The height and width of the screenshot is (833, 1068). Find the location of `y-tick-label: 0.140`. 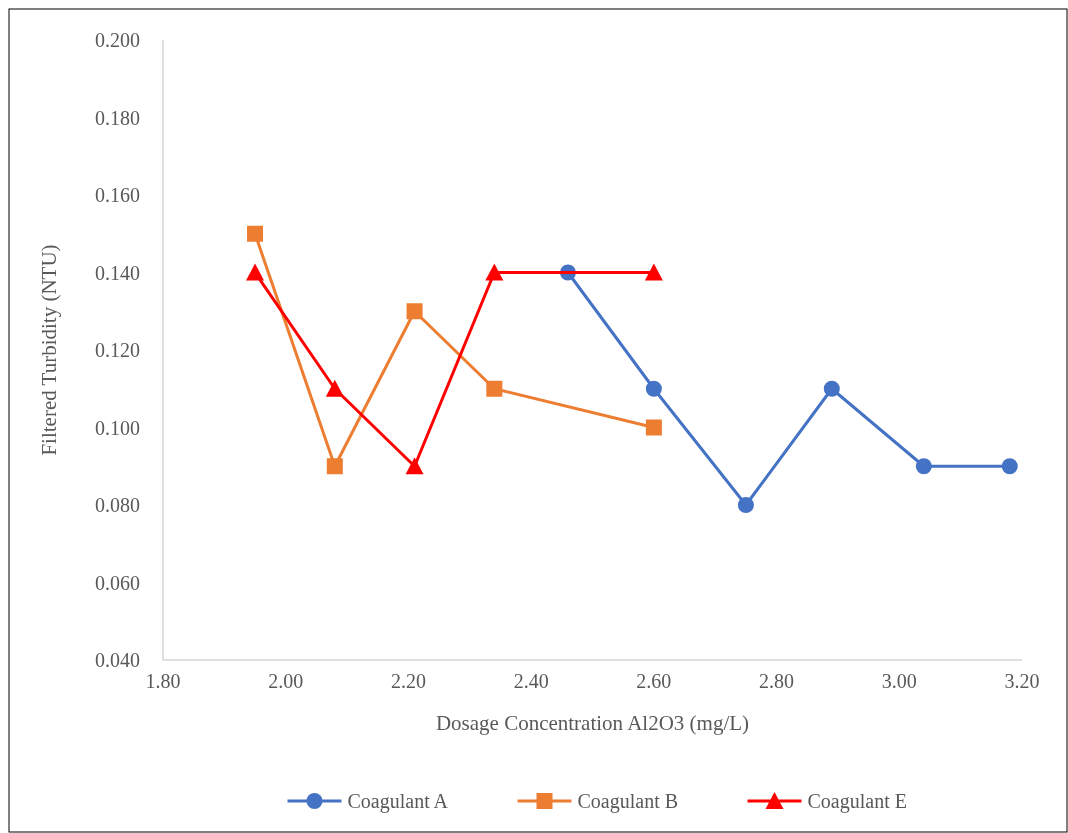

y-tick-label: 0.140 is located at coordinates (117, 272).